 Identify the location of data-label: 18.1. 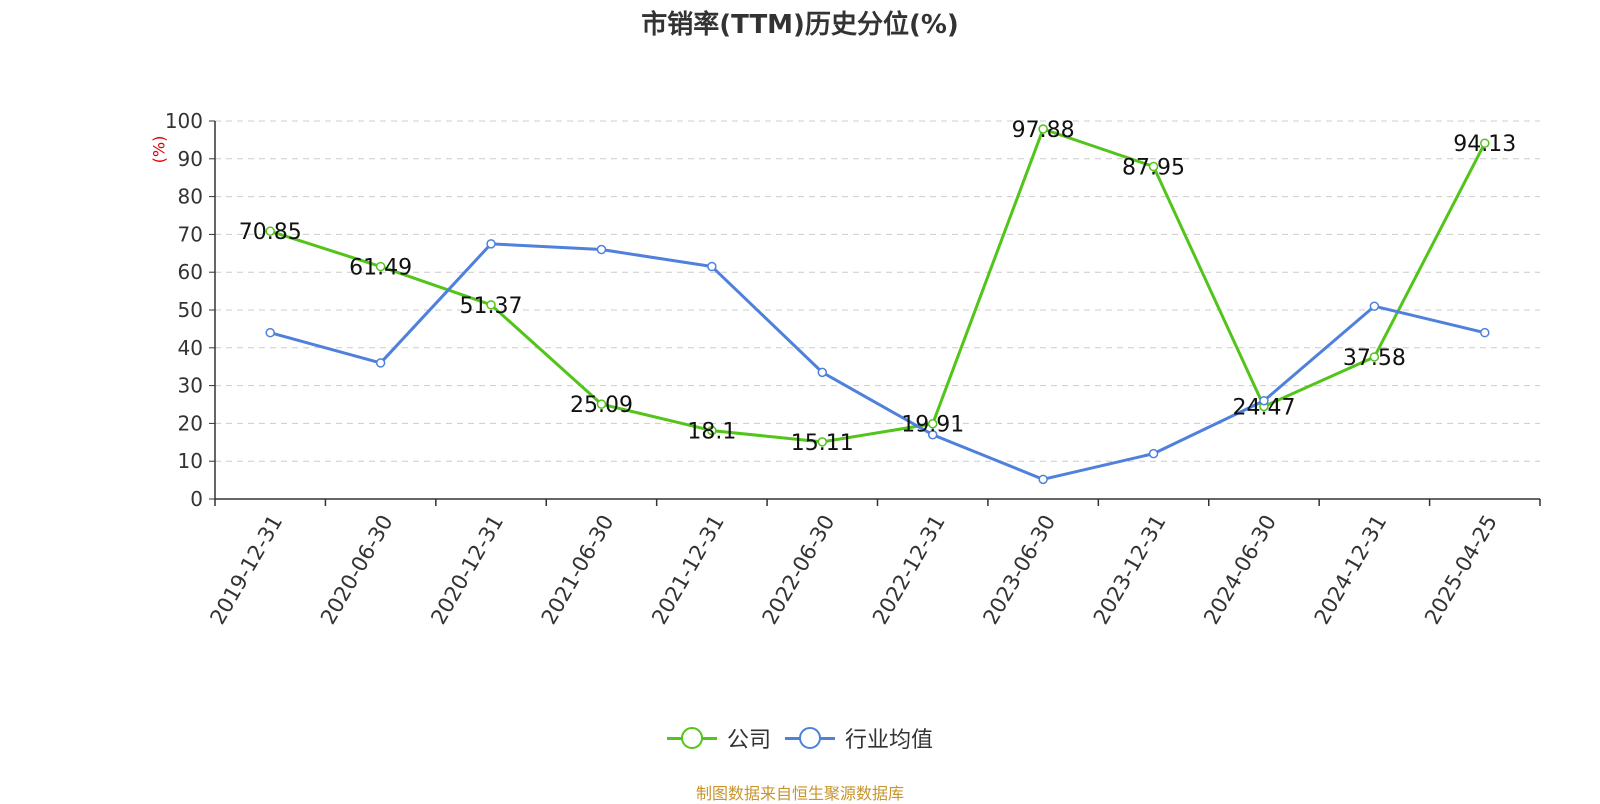
(711, 432).